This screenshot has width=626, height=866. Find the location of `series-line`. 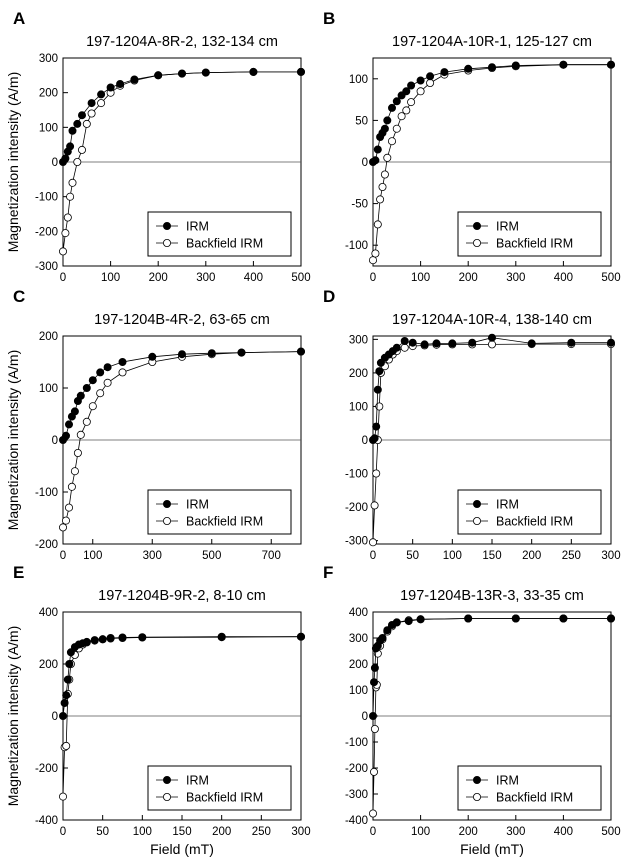

series-line is located at coordinates (181, 676).